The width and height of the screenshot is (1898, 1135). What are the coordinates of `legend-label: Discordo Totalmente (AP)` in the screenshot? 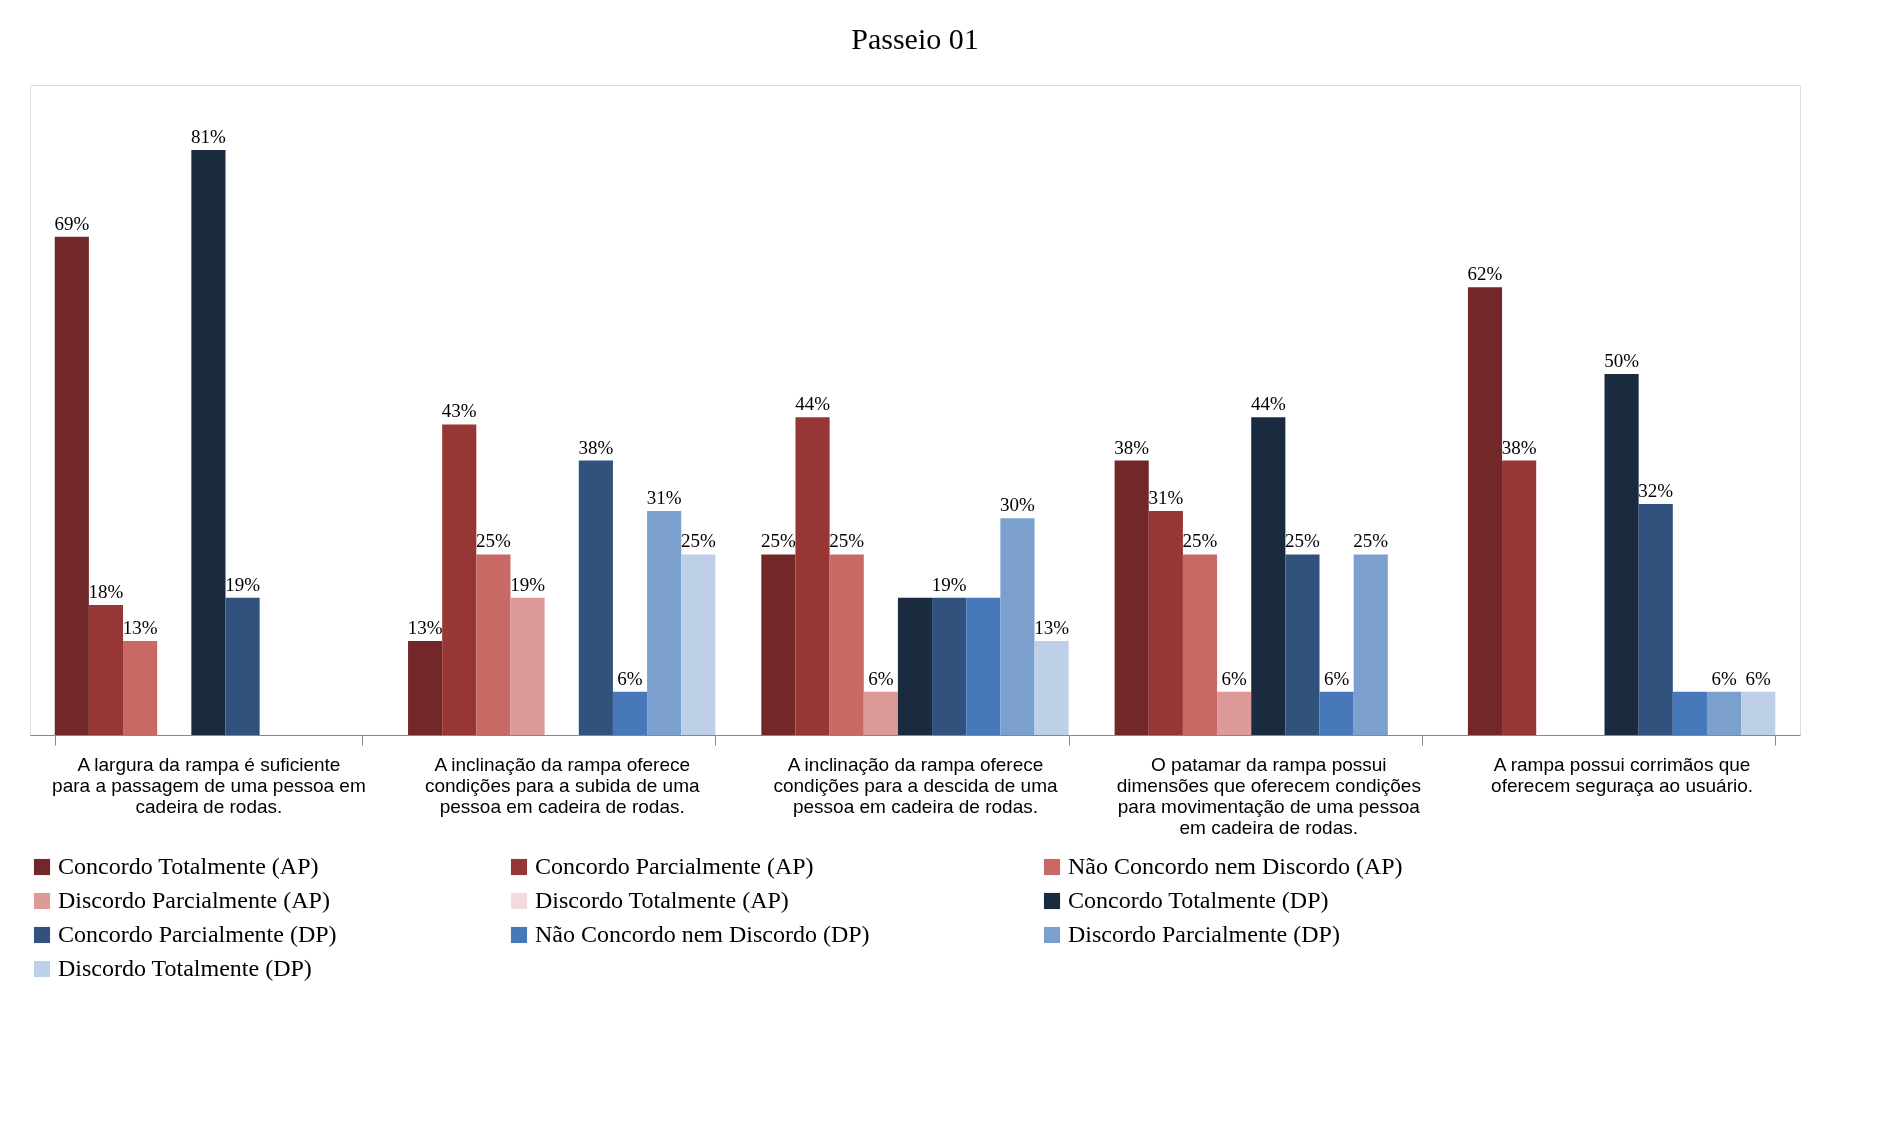 It's located at (662, 900).